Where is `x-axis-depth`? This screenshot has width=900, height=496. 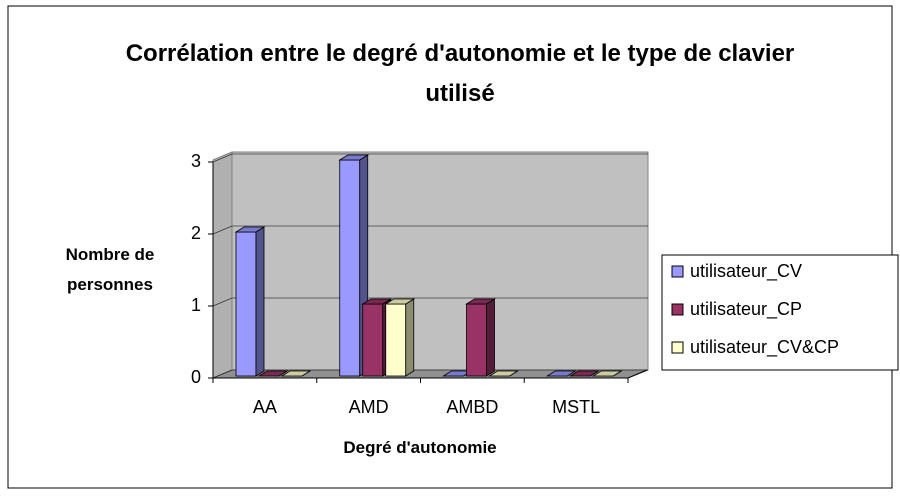 x-axis-depth is located at coordinates (637, 374).